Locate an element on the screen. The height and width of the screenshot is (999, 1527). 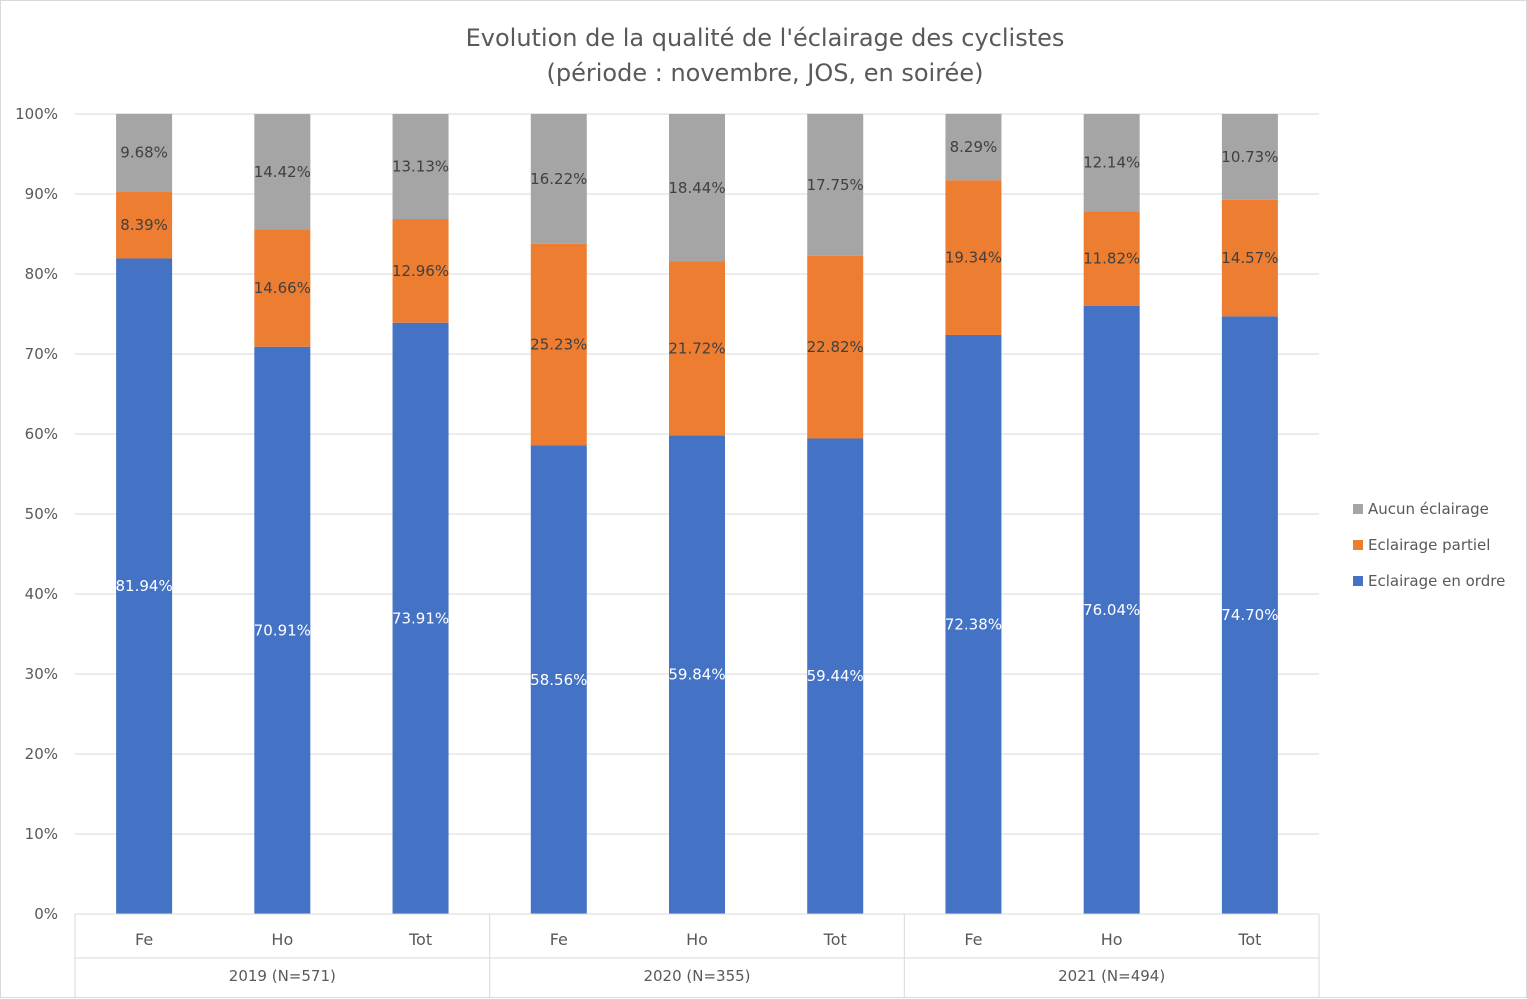
y-tick-label: 90% is located at coordinates (41, 194).